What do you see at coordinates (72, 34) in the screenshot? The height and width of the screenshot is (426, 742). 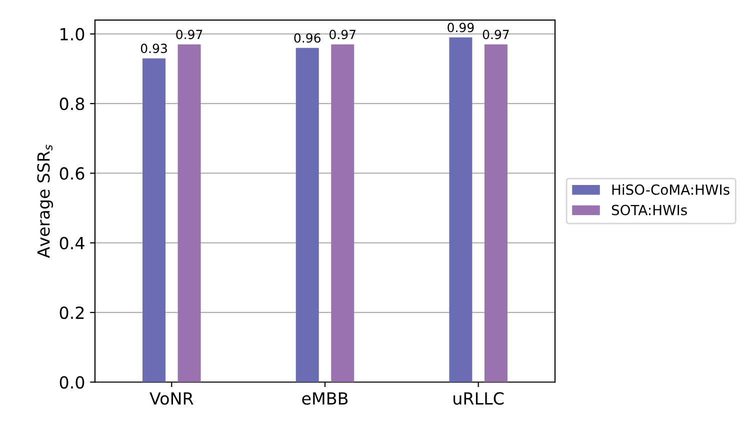 I see `y-tick-label: 1.0` at bounding box center [72, 34].